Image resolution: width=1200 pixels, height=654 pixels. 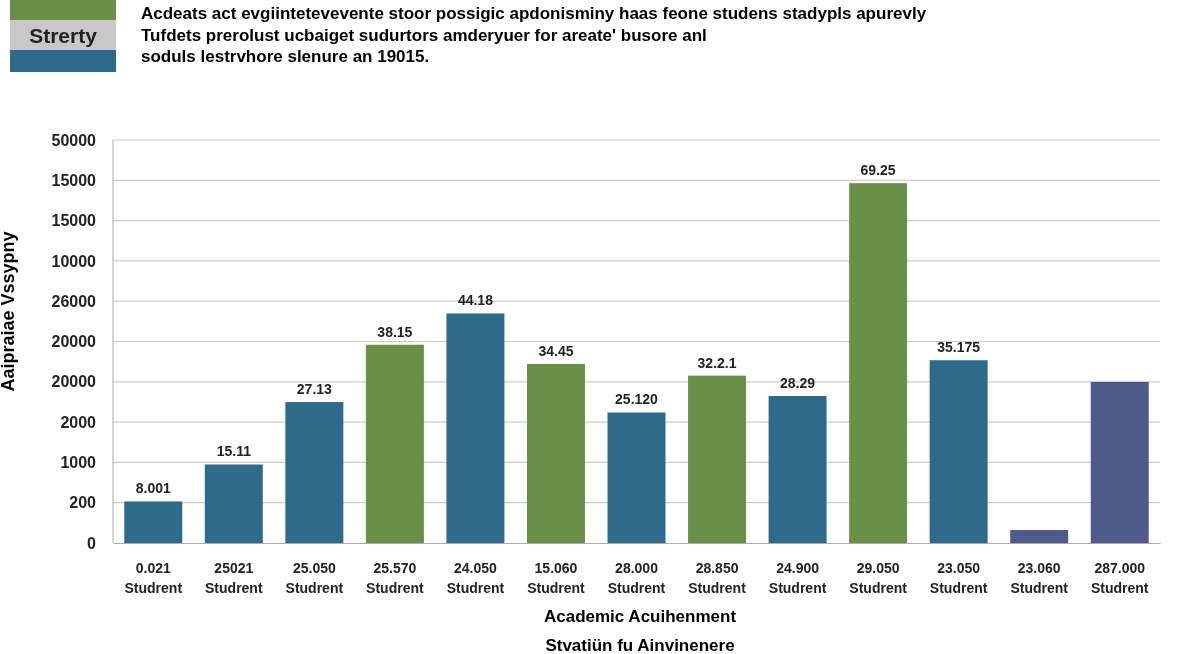 What do you see at coordinates (63, 35) in the screenshot?
I see `text: Strerty` at bounding box center [63, 35].